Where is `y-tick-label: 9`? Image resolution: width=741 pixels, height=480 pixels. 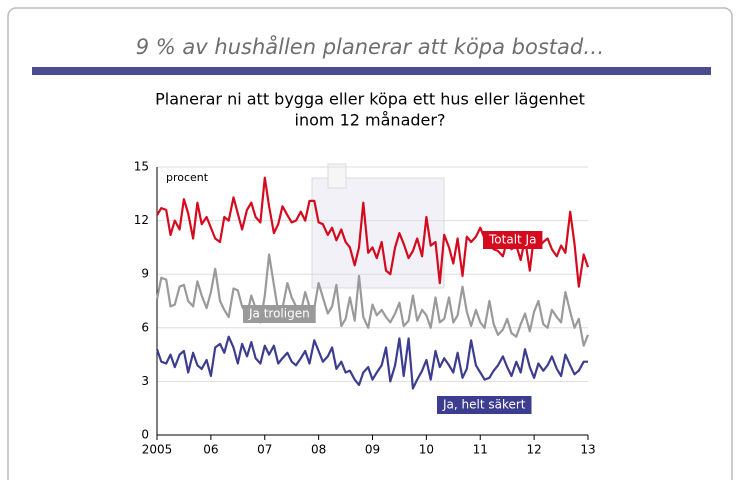
y-tick-label: 9 is located at coordinates (145, 274).